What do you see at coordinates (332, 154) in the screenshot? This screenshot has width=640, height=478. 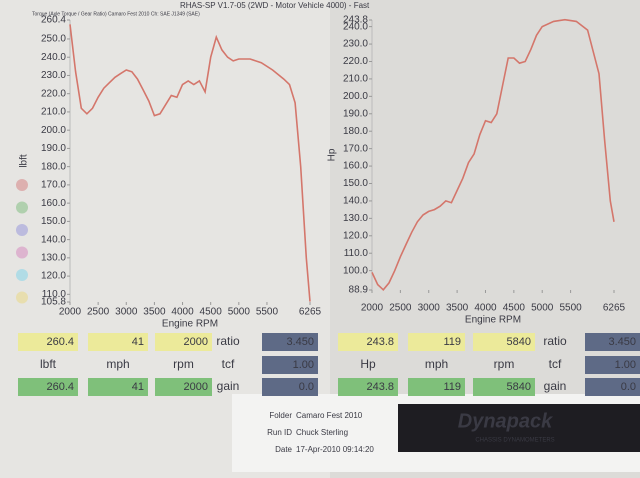 I see `y-axis-label: Hp` at bounding box center [332, 154].